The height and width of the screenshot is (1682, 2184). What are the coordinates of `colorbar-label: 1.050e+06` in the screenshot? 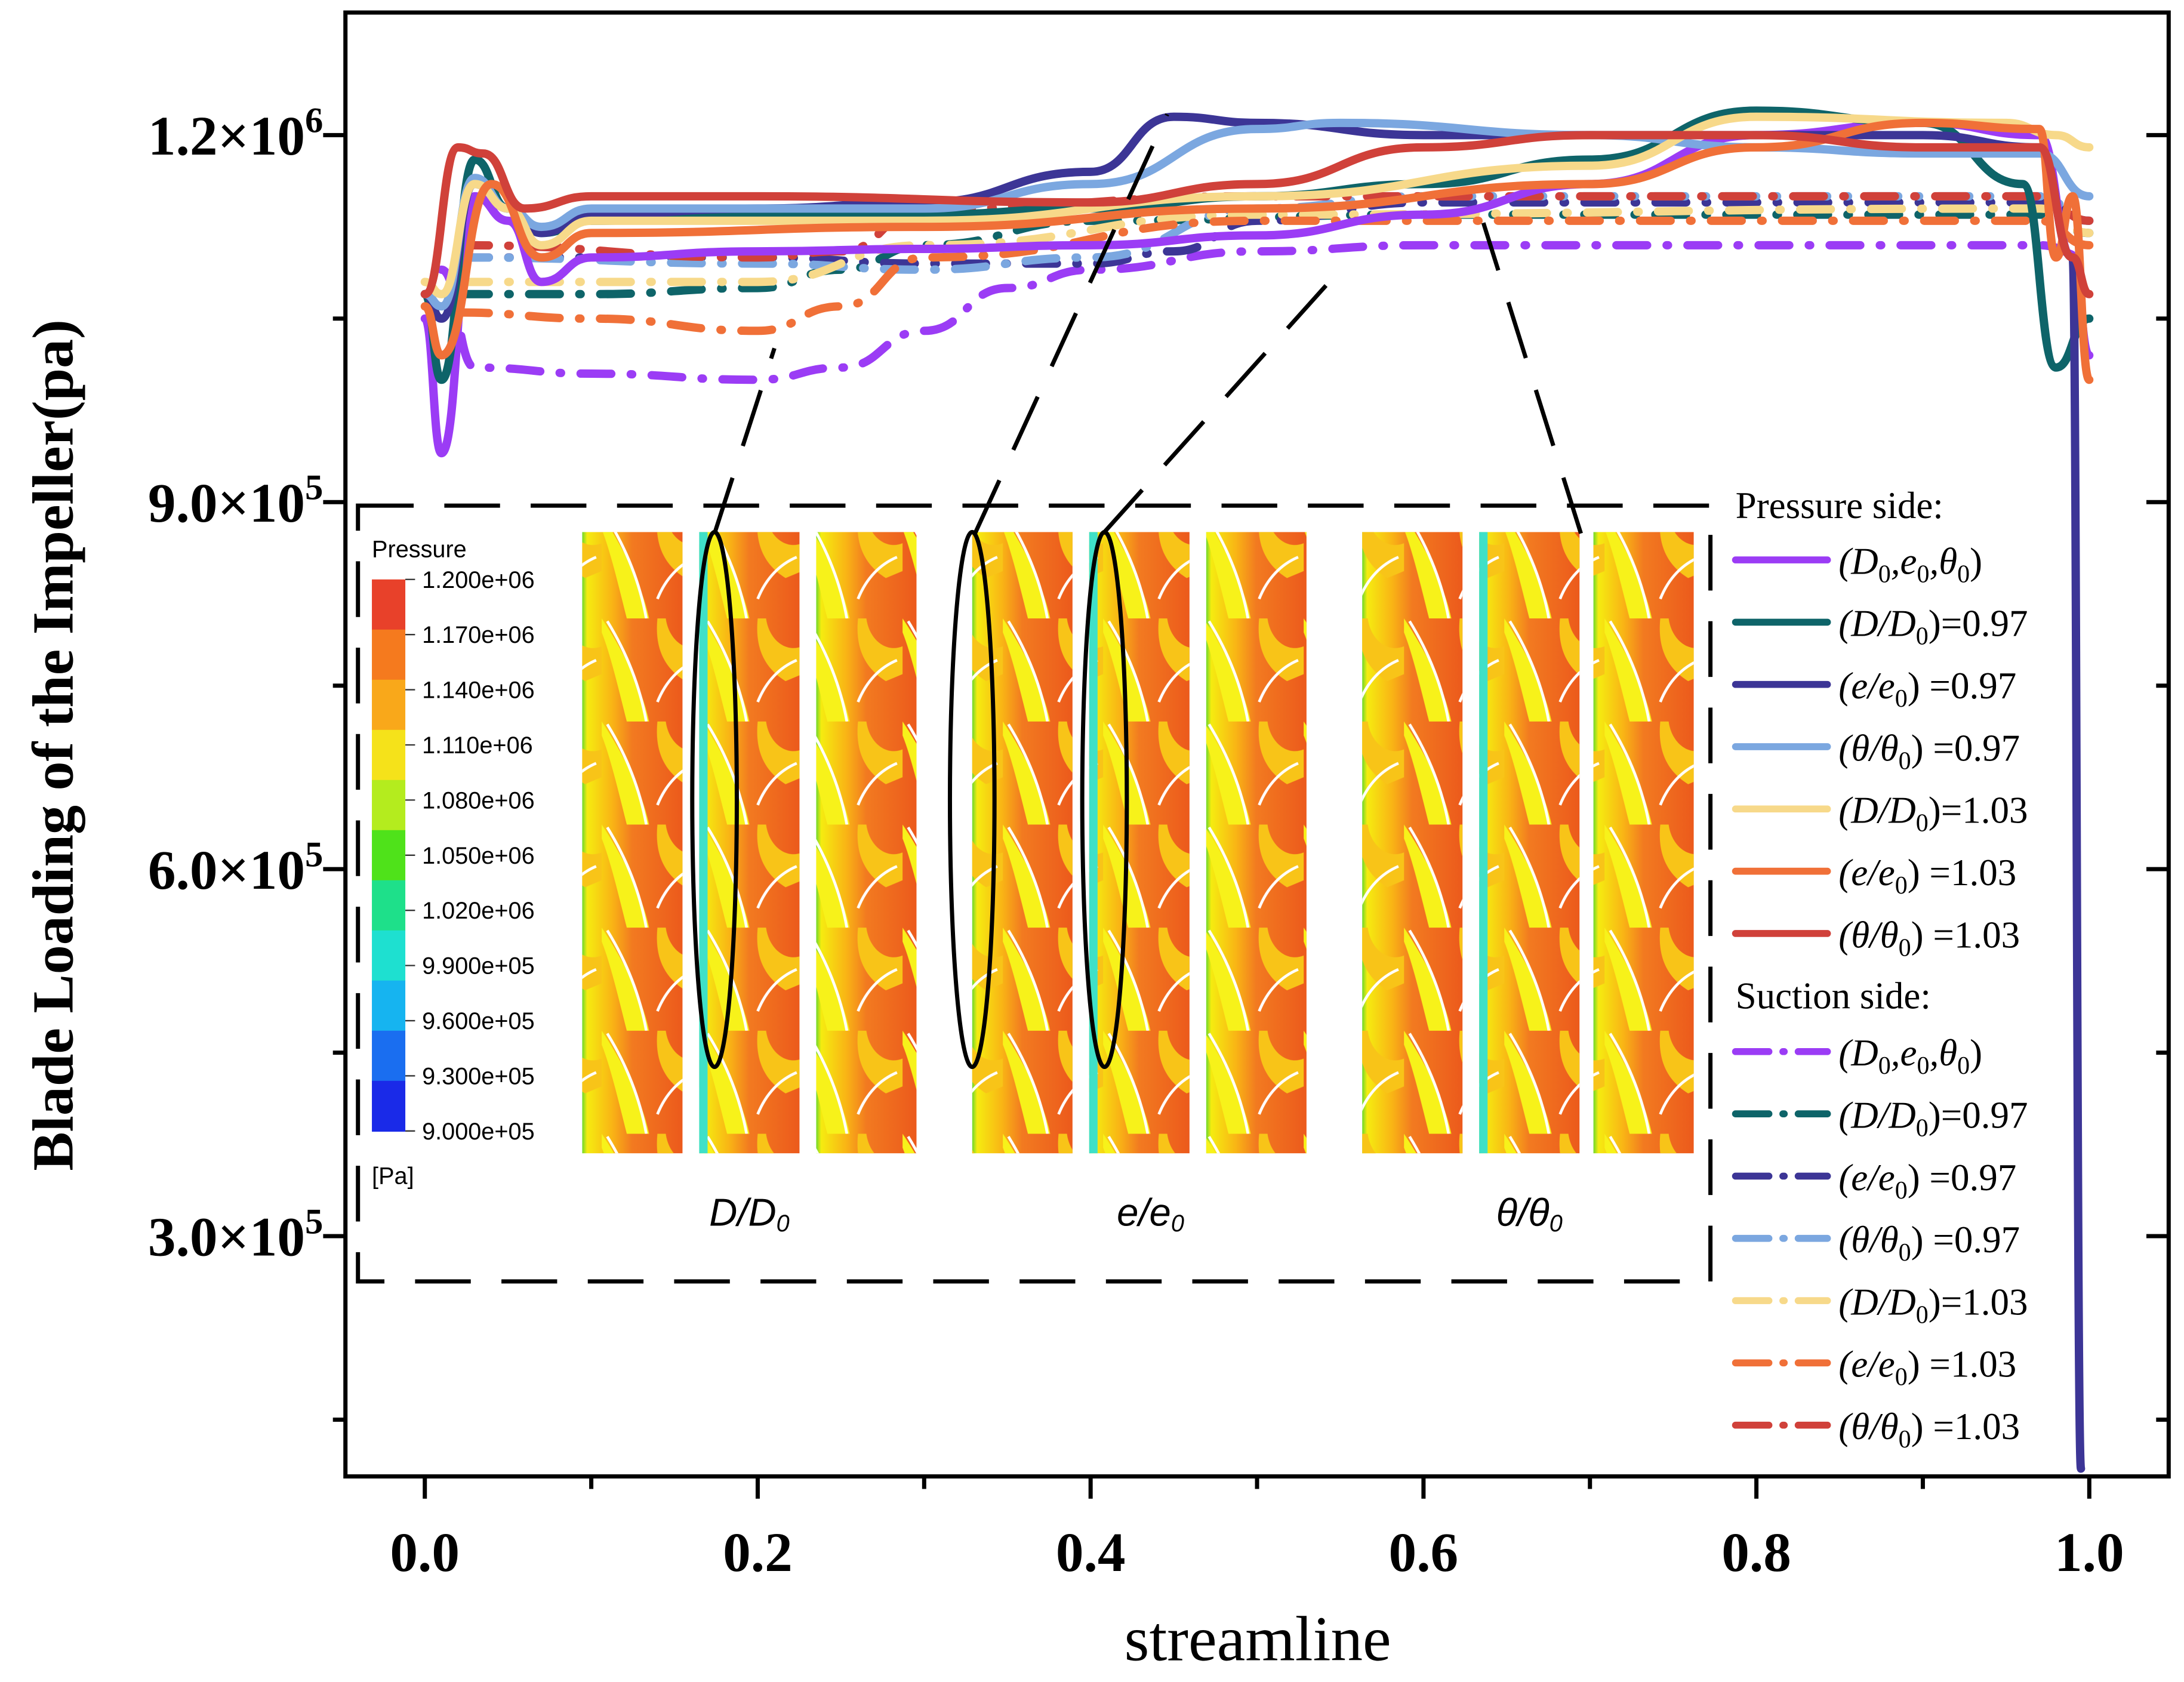 It's located at (478, 856).